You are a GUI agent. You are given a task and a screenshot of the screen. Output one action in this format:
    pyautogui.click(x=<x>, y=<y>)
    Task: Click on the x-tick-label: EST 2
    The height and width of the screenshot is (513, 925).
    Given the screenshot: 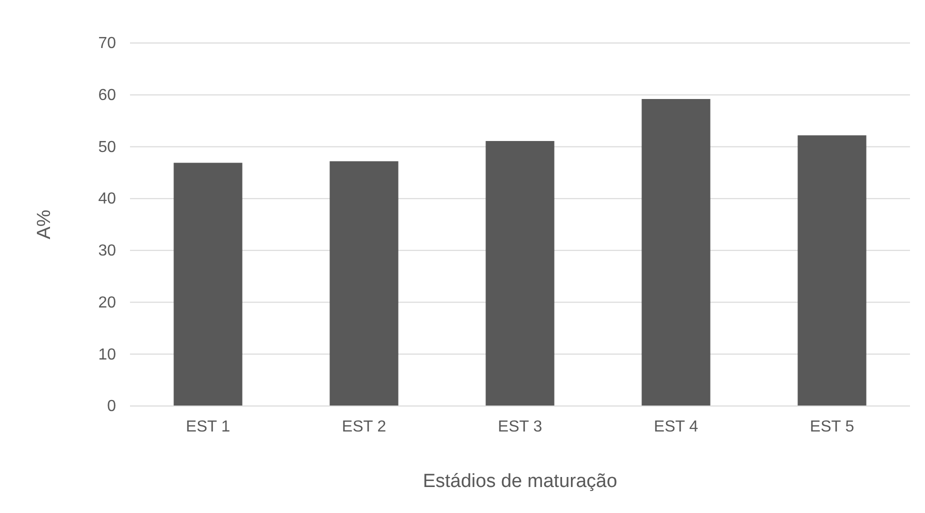 What is the action you would take?
    pyautogui.click(x=364, y=427)
    